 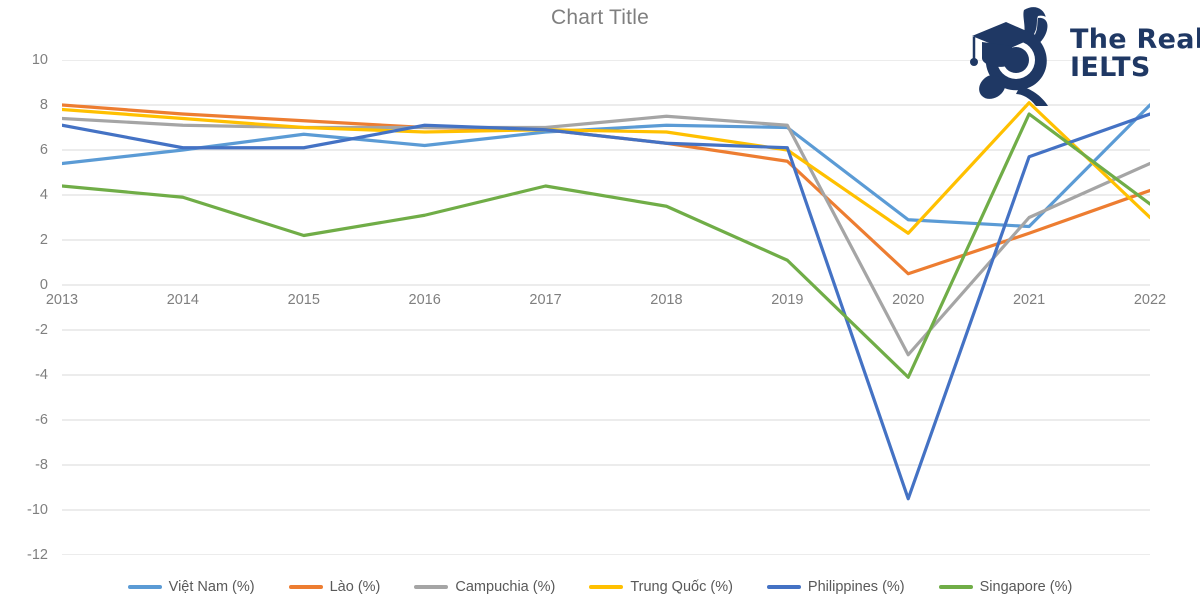 I want to click on legend-item-label: Lào (%), so click(x=355, y=586).